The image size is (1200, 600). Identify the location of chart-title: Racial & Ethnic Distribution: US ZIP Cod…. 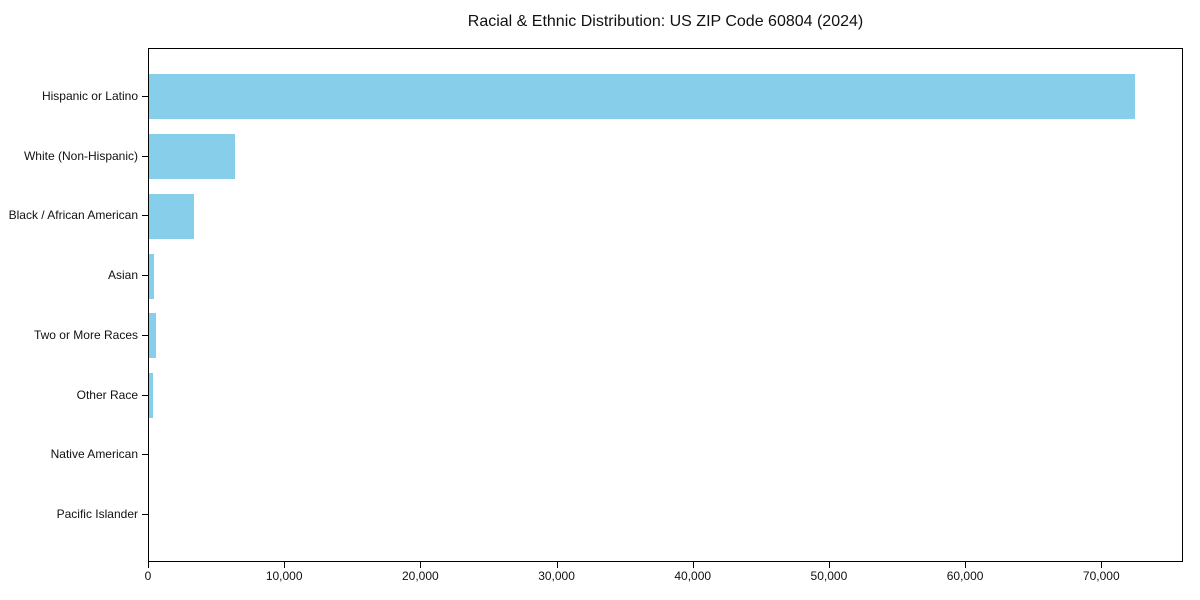
(665, 21).